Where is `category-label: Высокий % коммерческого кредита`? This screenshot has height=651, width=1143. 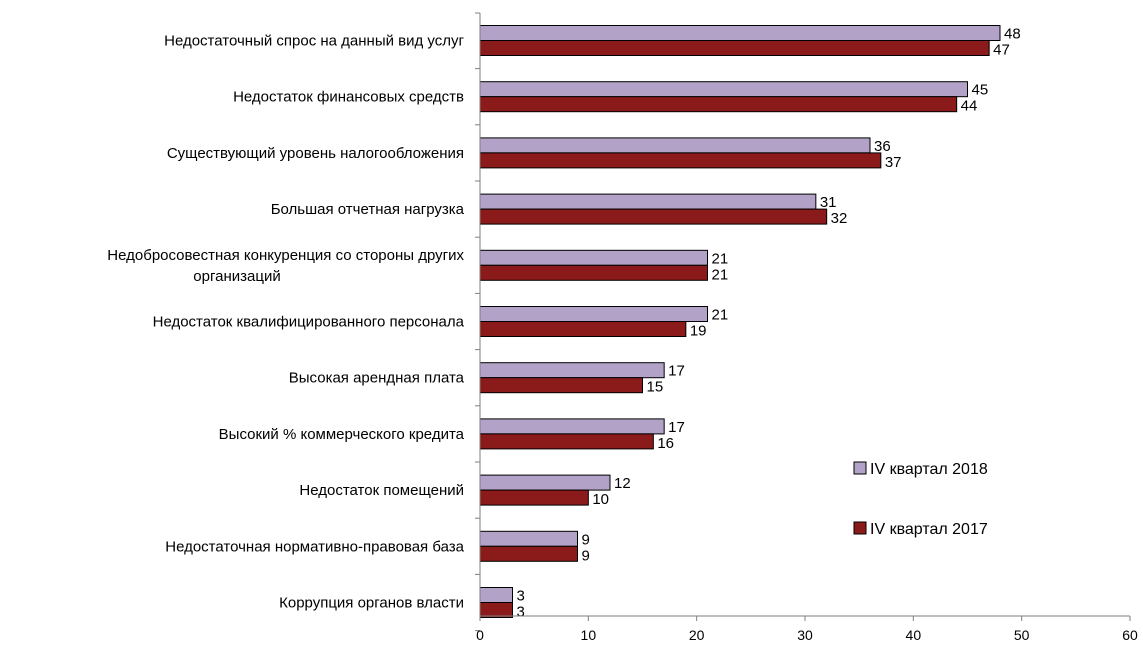
category-label: Высокий % коммерческого кредита is located at coordinates (342, 434).